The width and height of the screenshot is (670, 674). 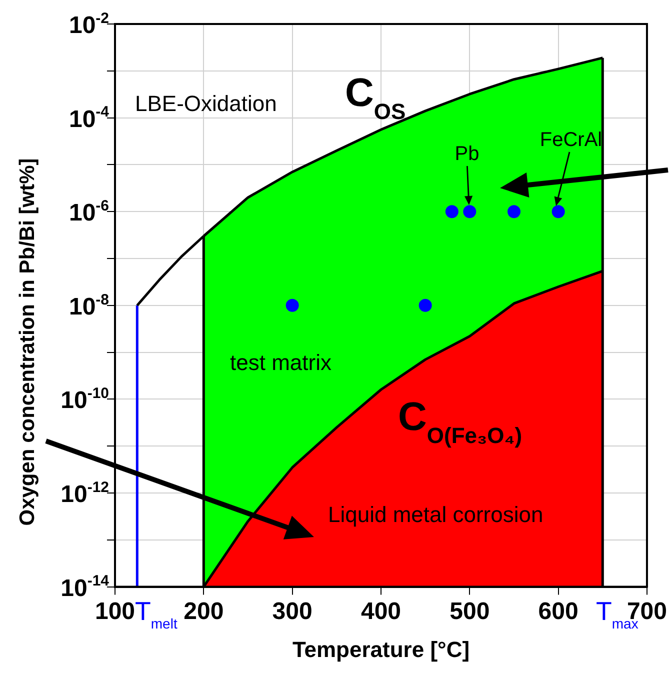 I want to click on annotation: test matrix, so click(x=281, y=362).